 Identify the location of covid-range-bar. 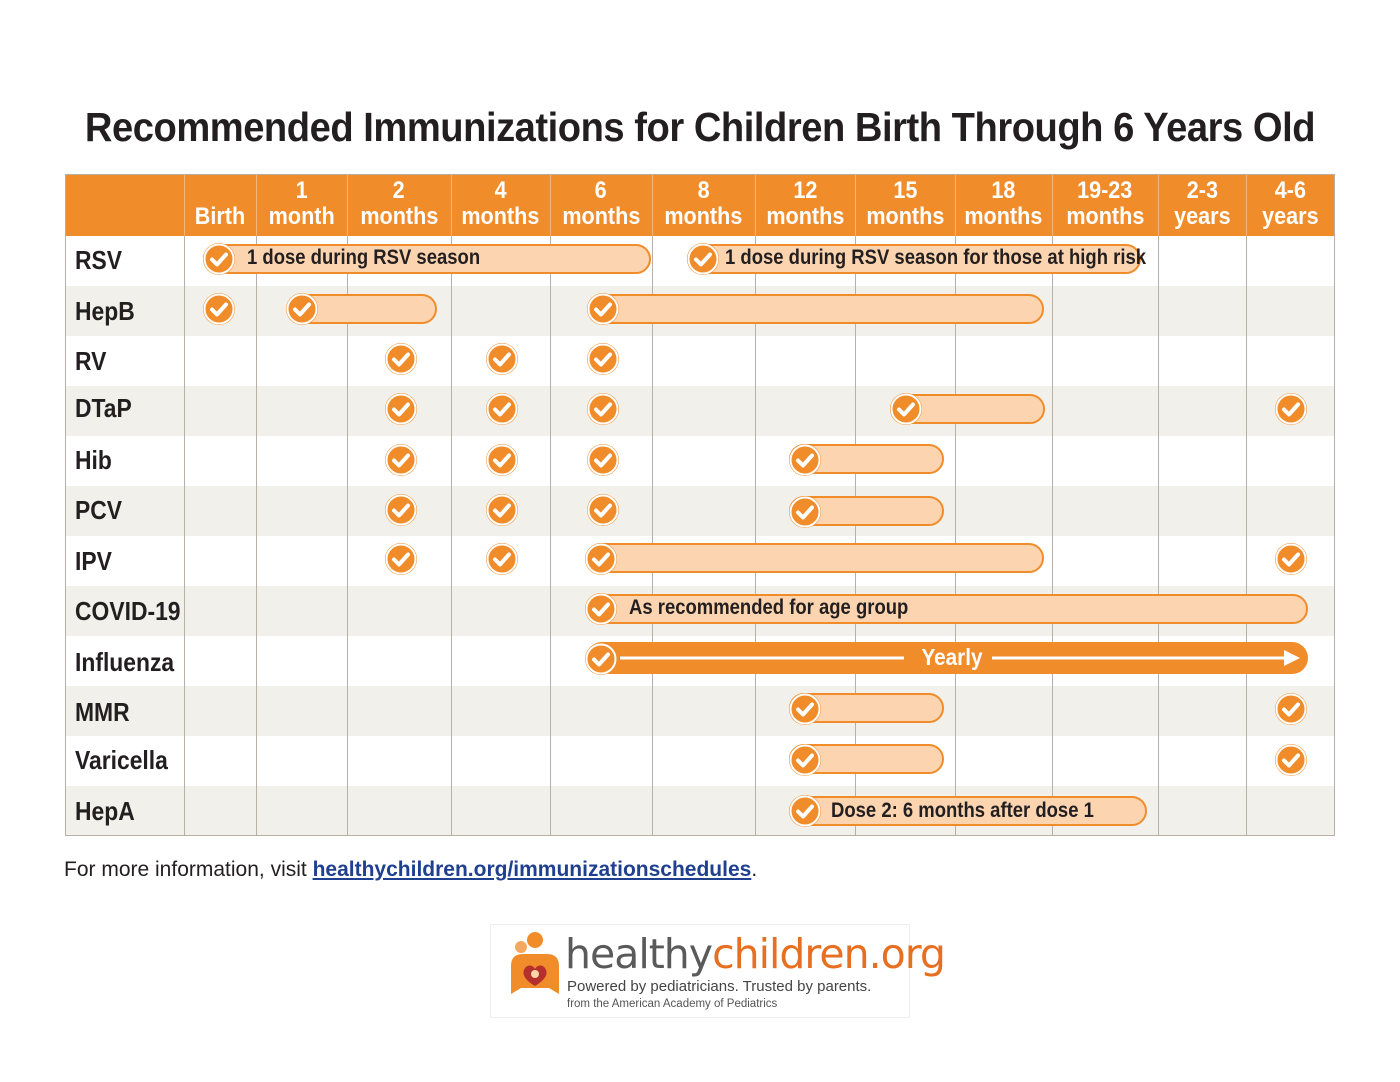
(947, 609).